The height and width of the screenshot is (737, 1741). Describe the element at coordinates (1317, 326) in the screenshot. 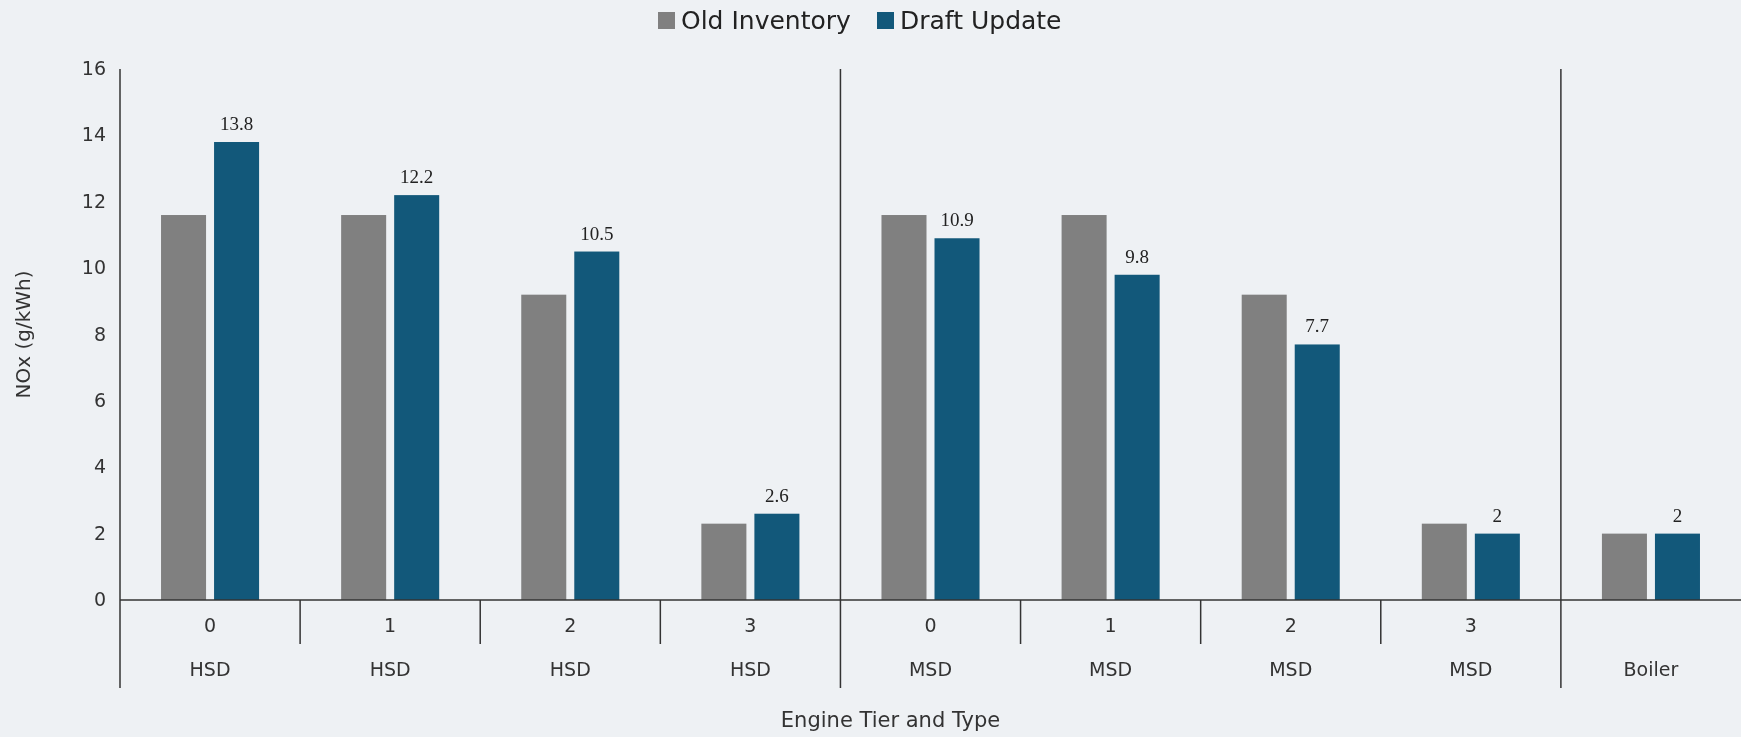

I see `data-label: 7.7` at that location.